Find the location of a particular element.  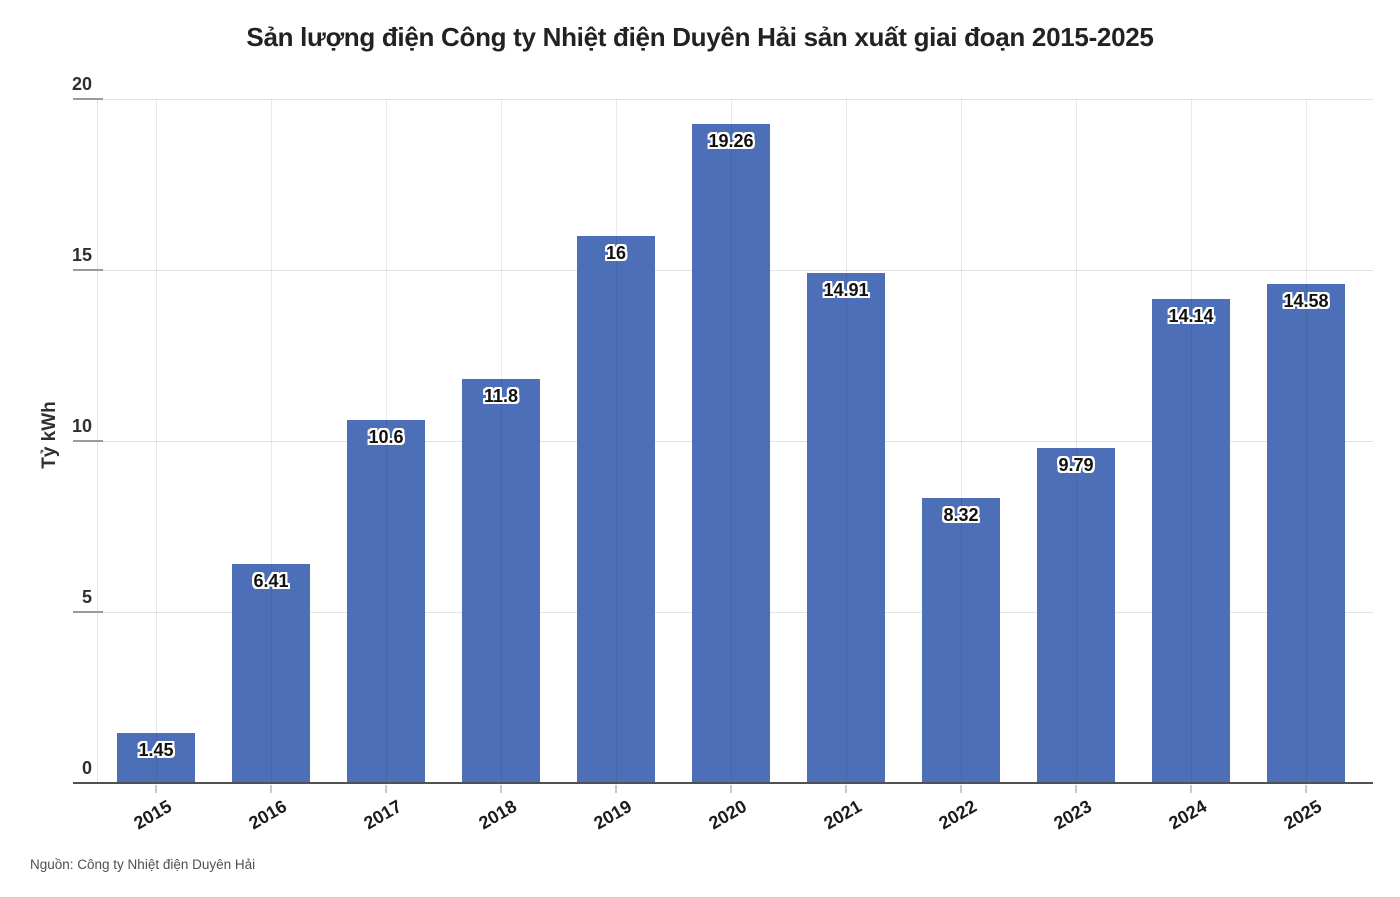

x-tick-mark-2023 is located at coordinates (1076, 789).